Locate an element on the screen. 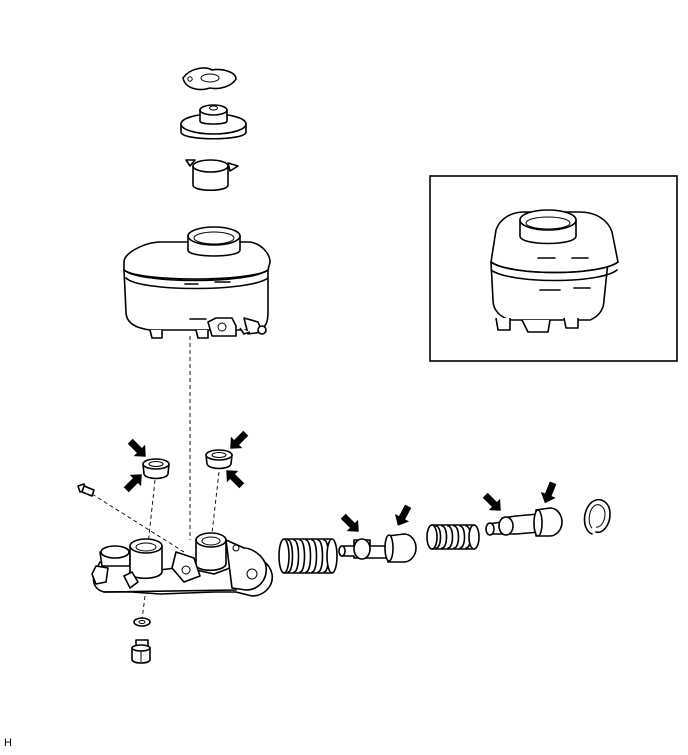 The height and width of the screenshot is (755, 688). master-cylinder-body is located at coordinates (182, 564).